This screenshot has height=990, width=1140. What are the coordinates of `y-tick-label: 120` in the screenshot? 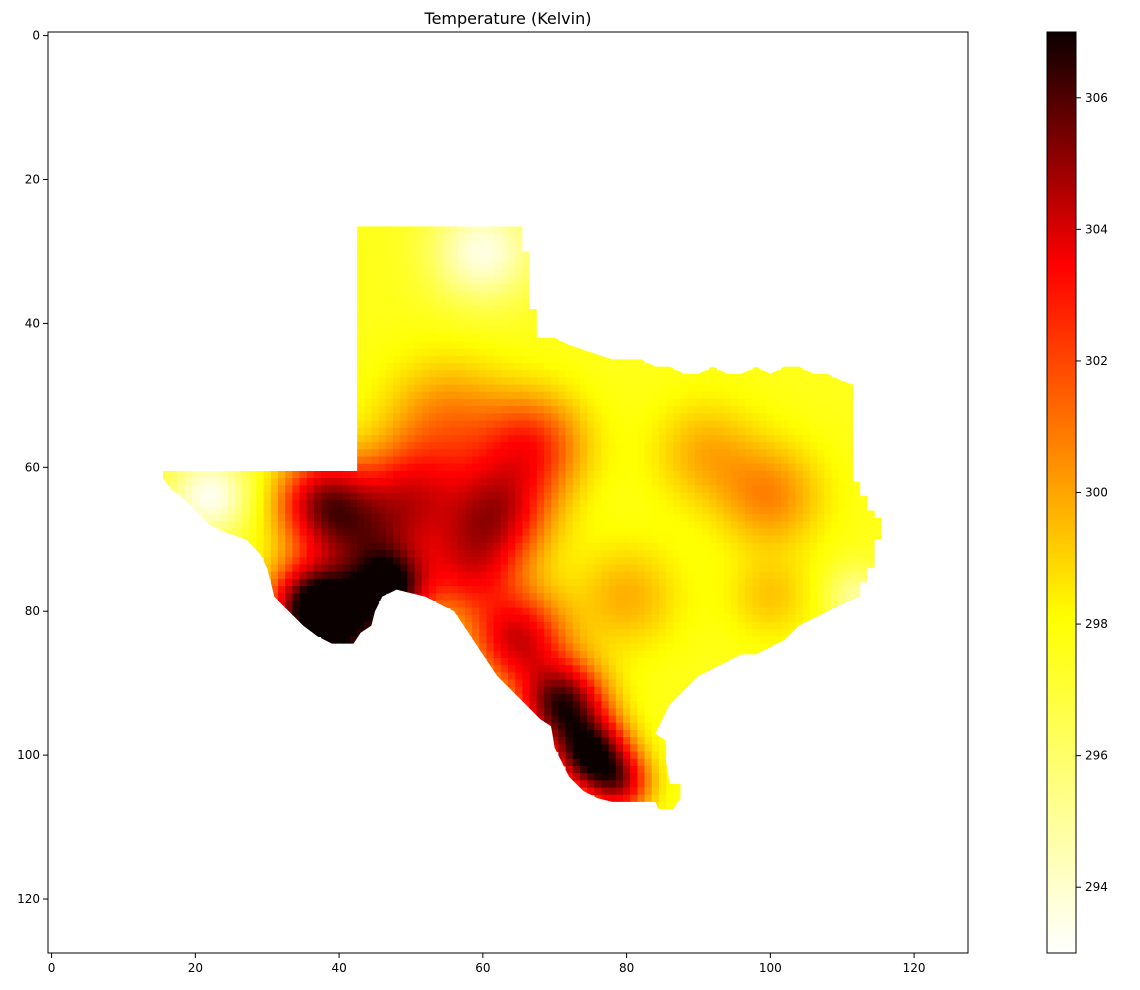 It's located at (28, 899).